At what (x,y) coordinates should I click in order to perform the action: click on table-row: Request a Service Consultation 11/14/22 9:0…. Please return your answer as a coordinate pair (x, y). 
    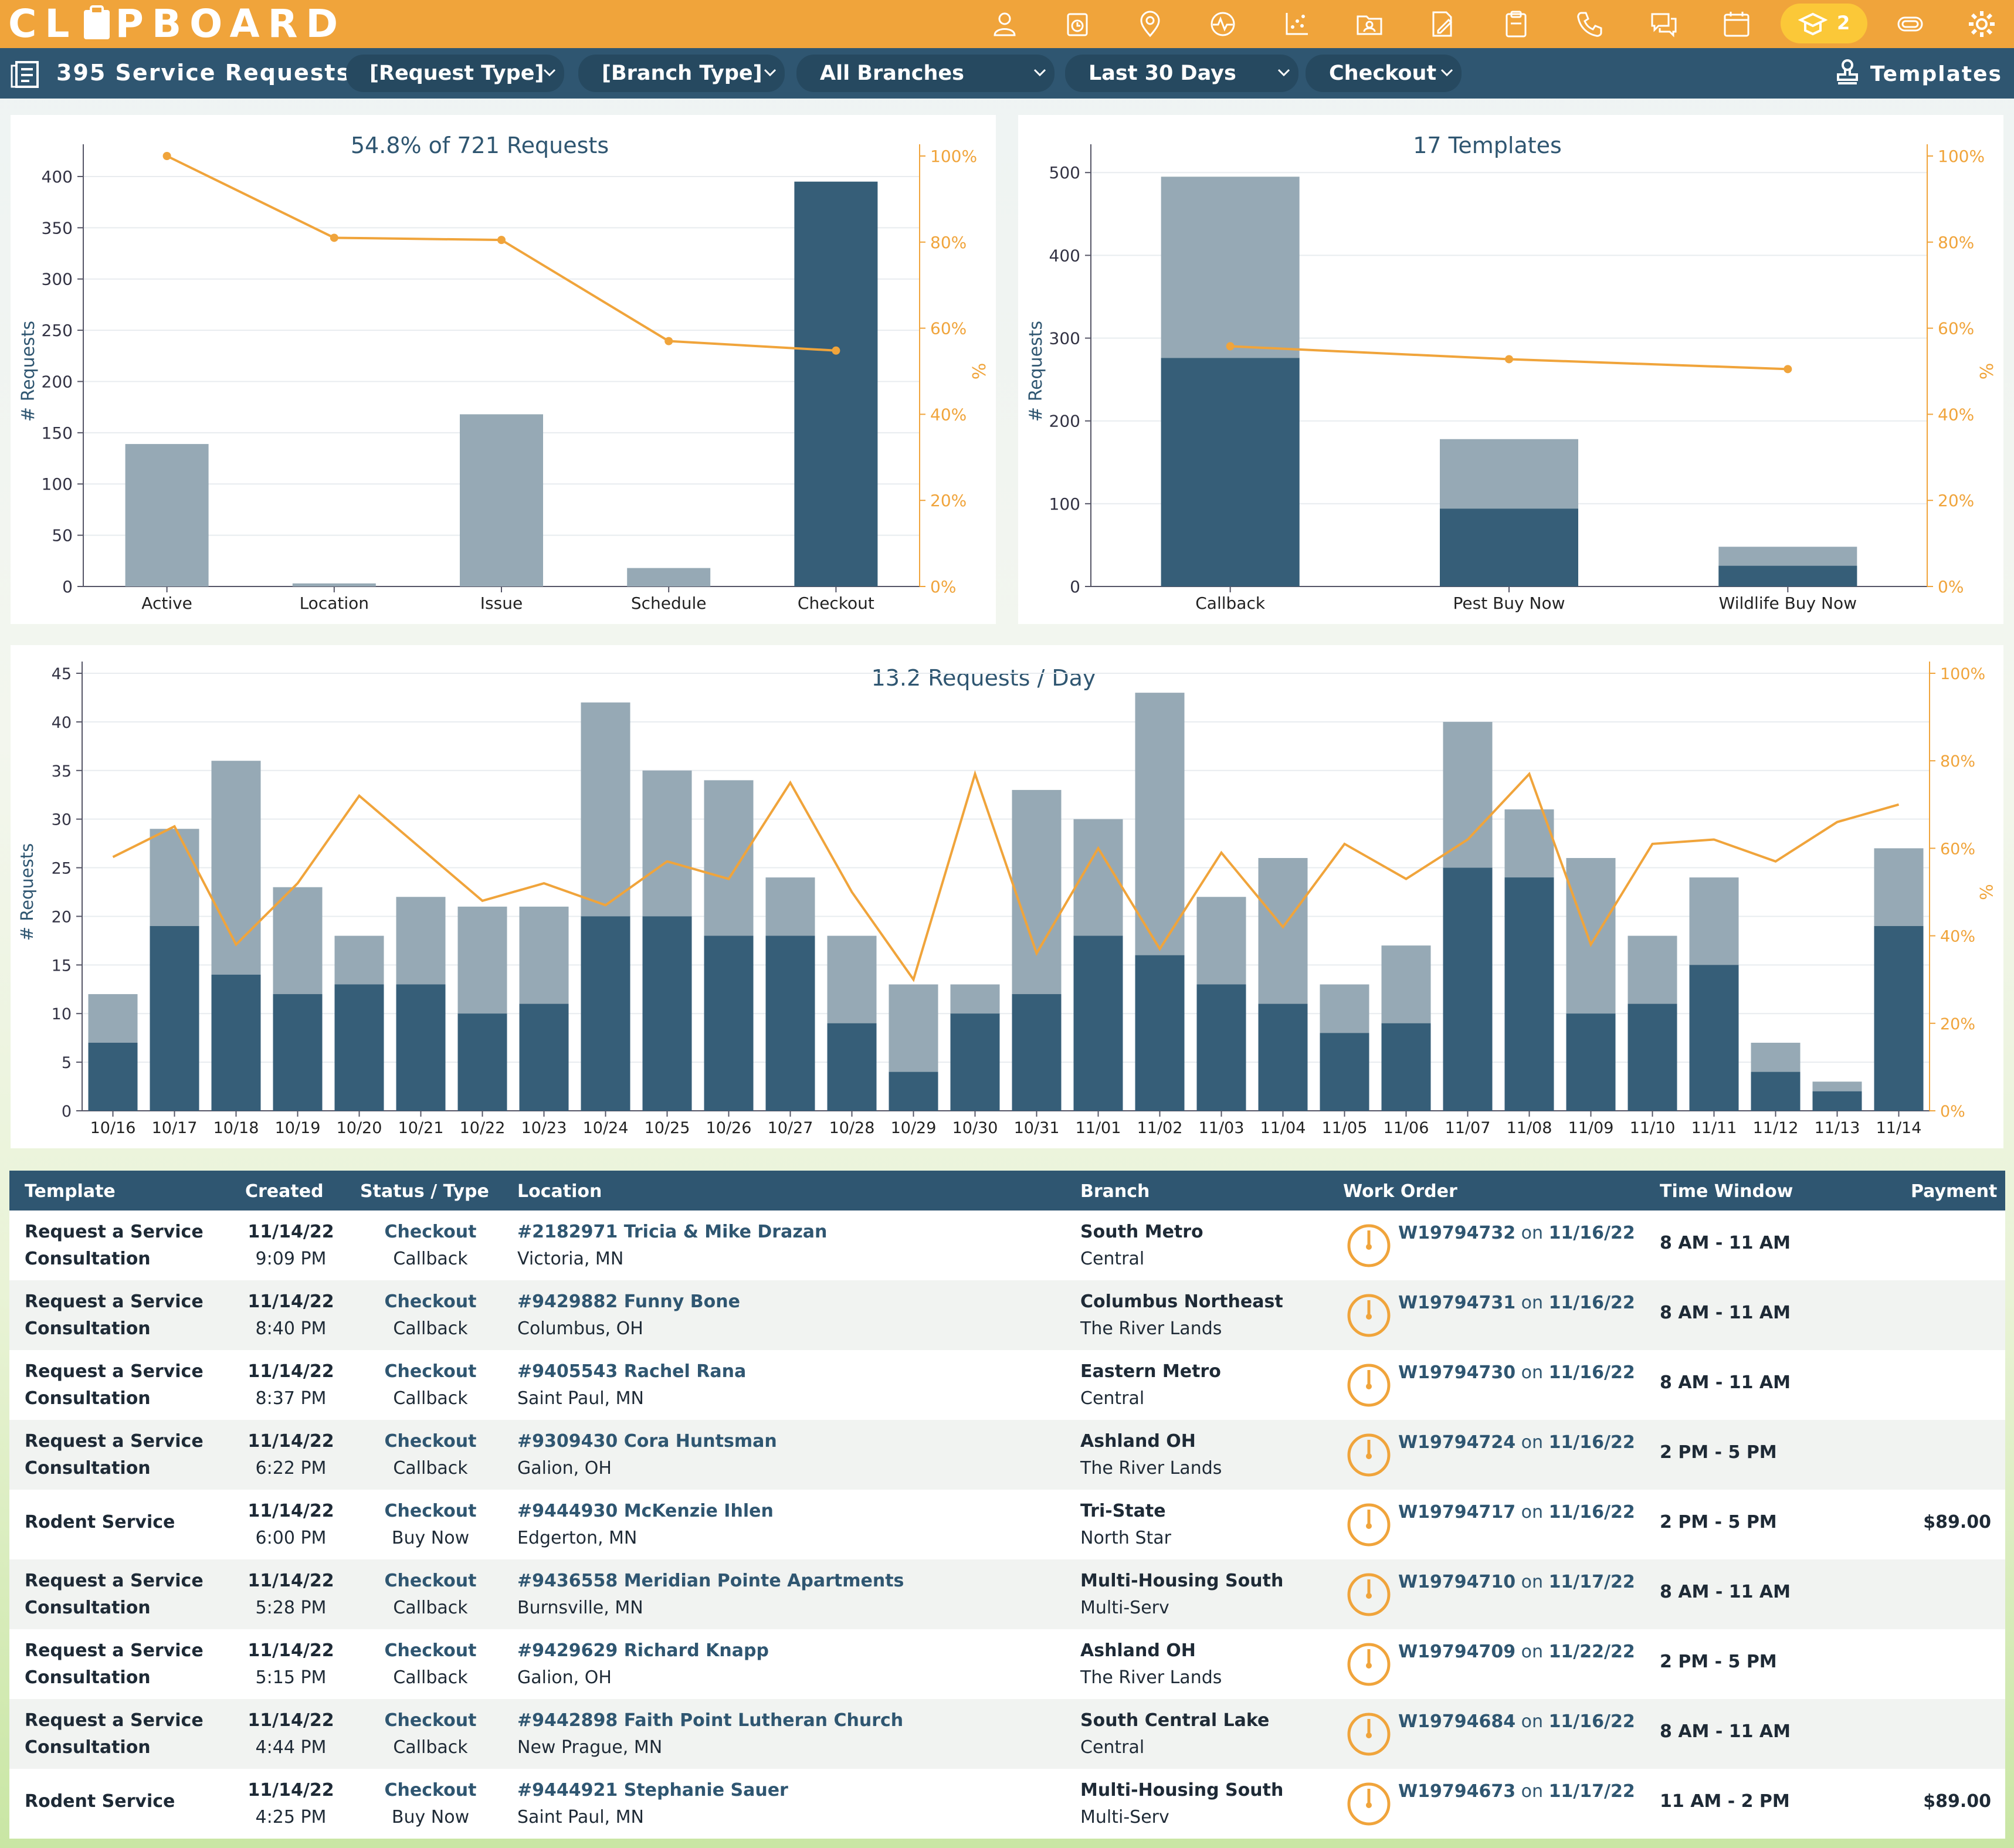
    Looking at the image, I should click on (1007, 1245).